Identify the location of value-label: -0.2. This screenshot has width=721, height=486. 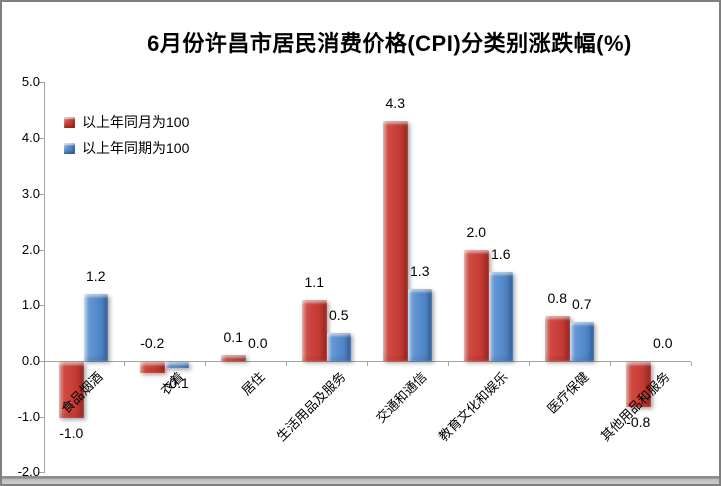
(152, 343).